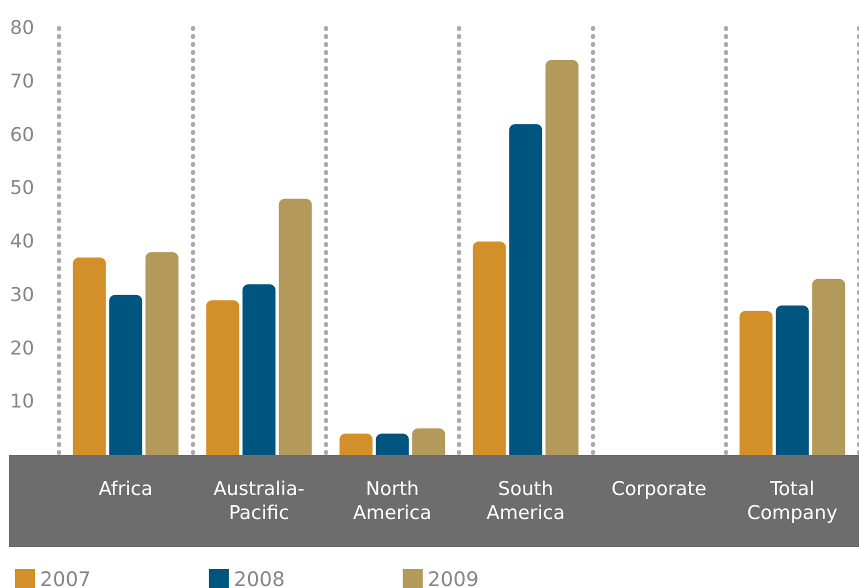 This screenshot has height=588, width=859. I want to click on legend-label: 2008, so click(259, 577).